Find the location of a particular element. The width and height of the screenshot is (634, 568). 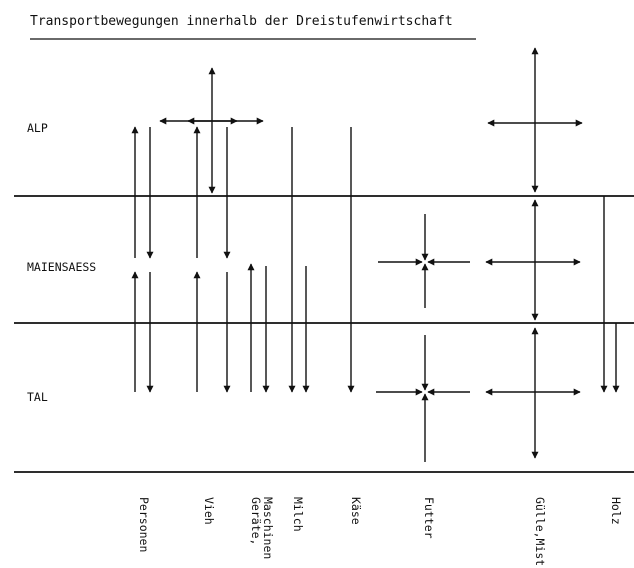

column-guelle-arrows is located at coordinates (534, 253).